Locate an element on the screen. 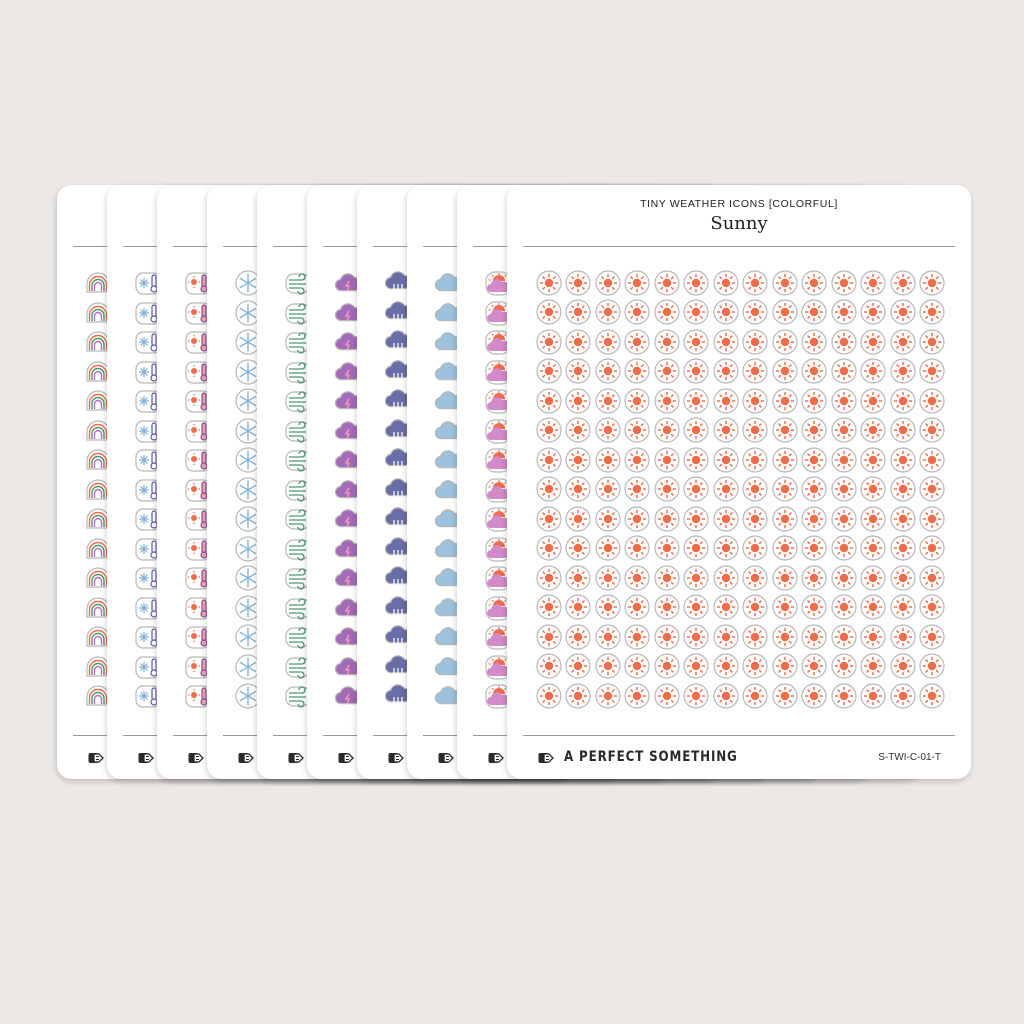 The image size is (1024, 1024). partly-sunny-icon is located at coordinates (498, 696).